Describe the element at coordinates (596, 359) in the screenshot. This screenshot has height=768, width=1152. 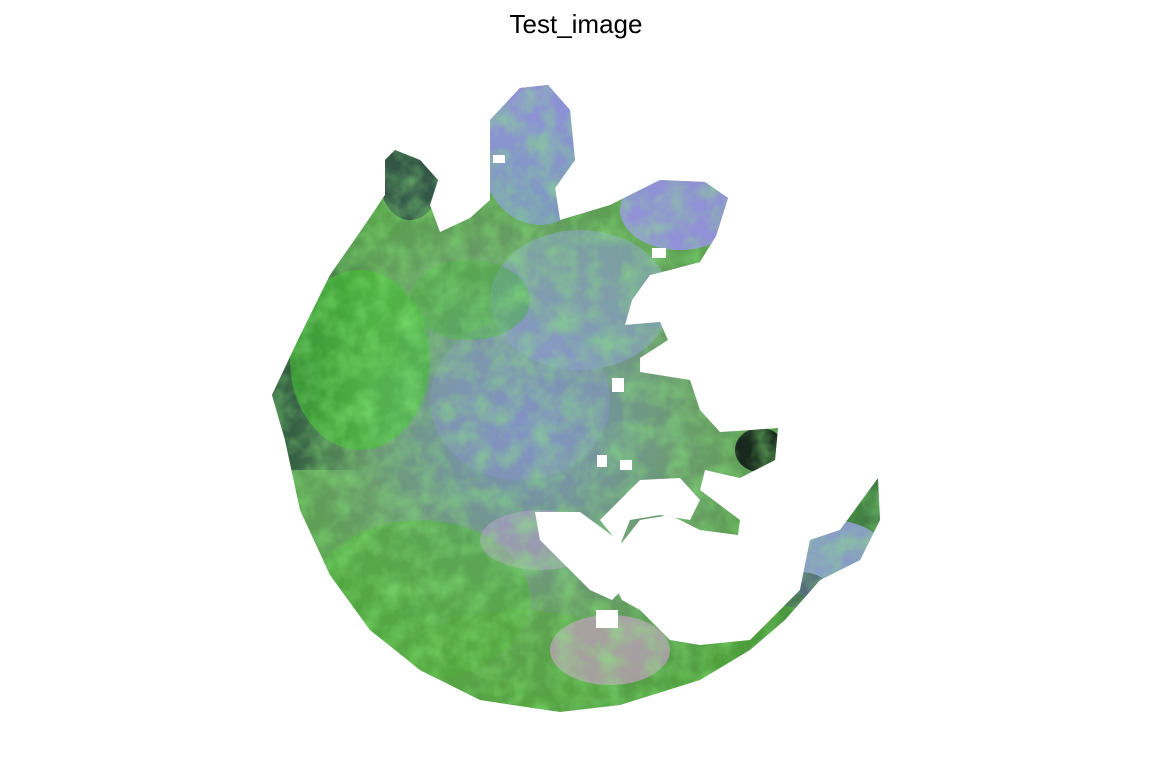
I see `image-holes` at that location.